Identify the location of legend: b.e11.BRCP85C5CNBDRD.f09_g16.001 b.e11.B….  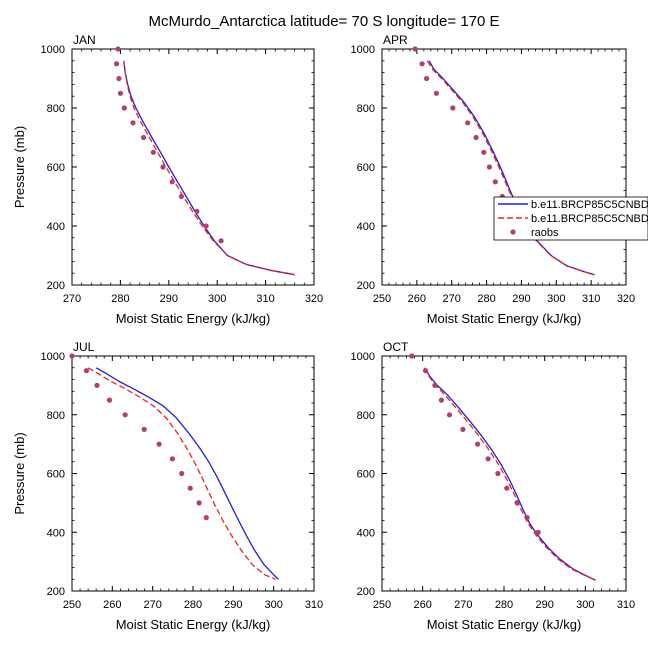
(570, 218).